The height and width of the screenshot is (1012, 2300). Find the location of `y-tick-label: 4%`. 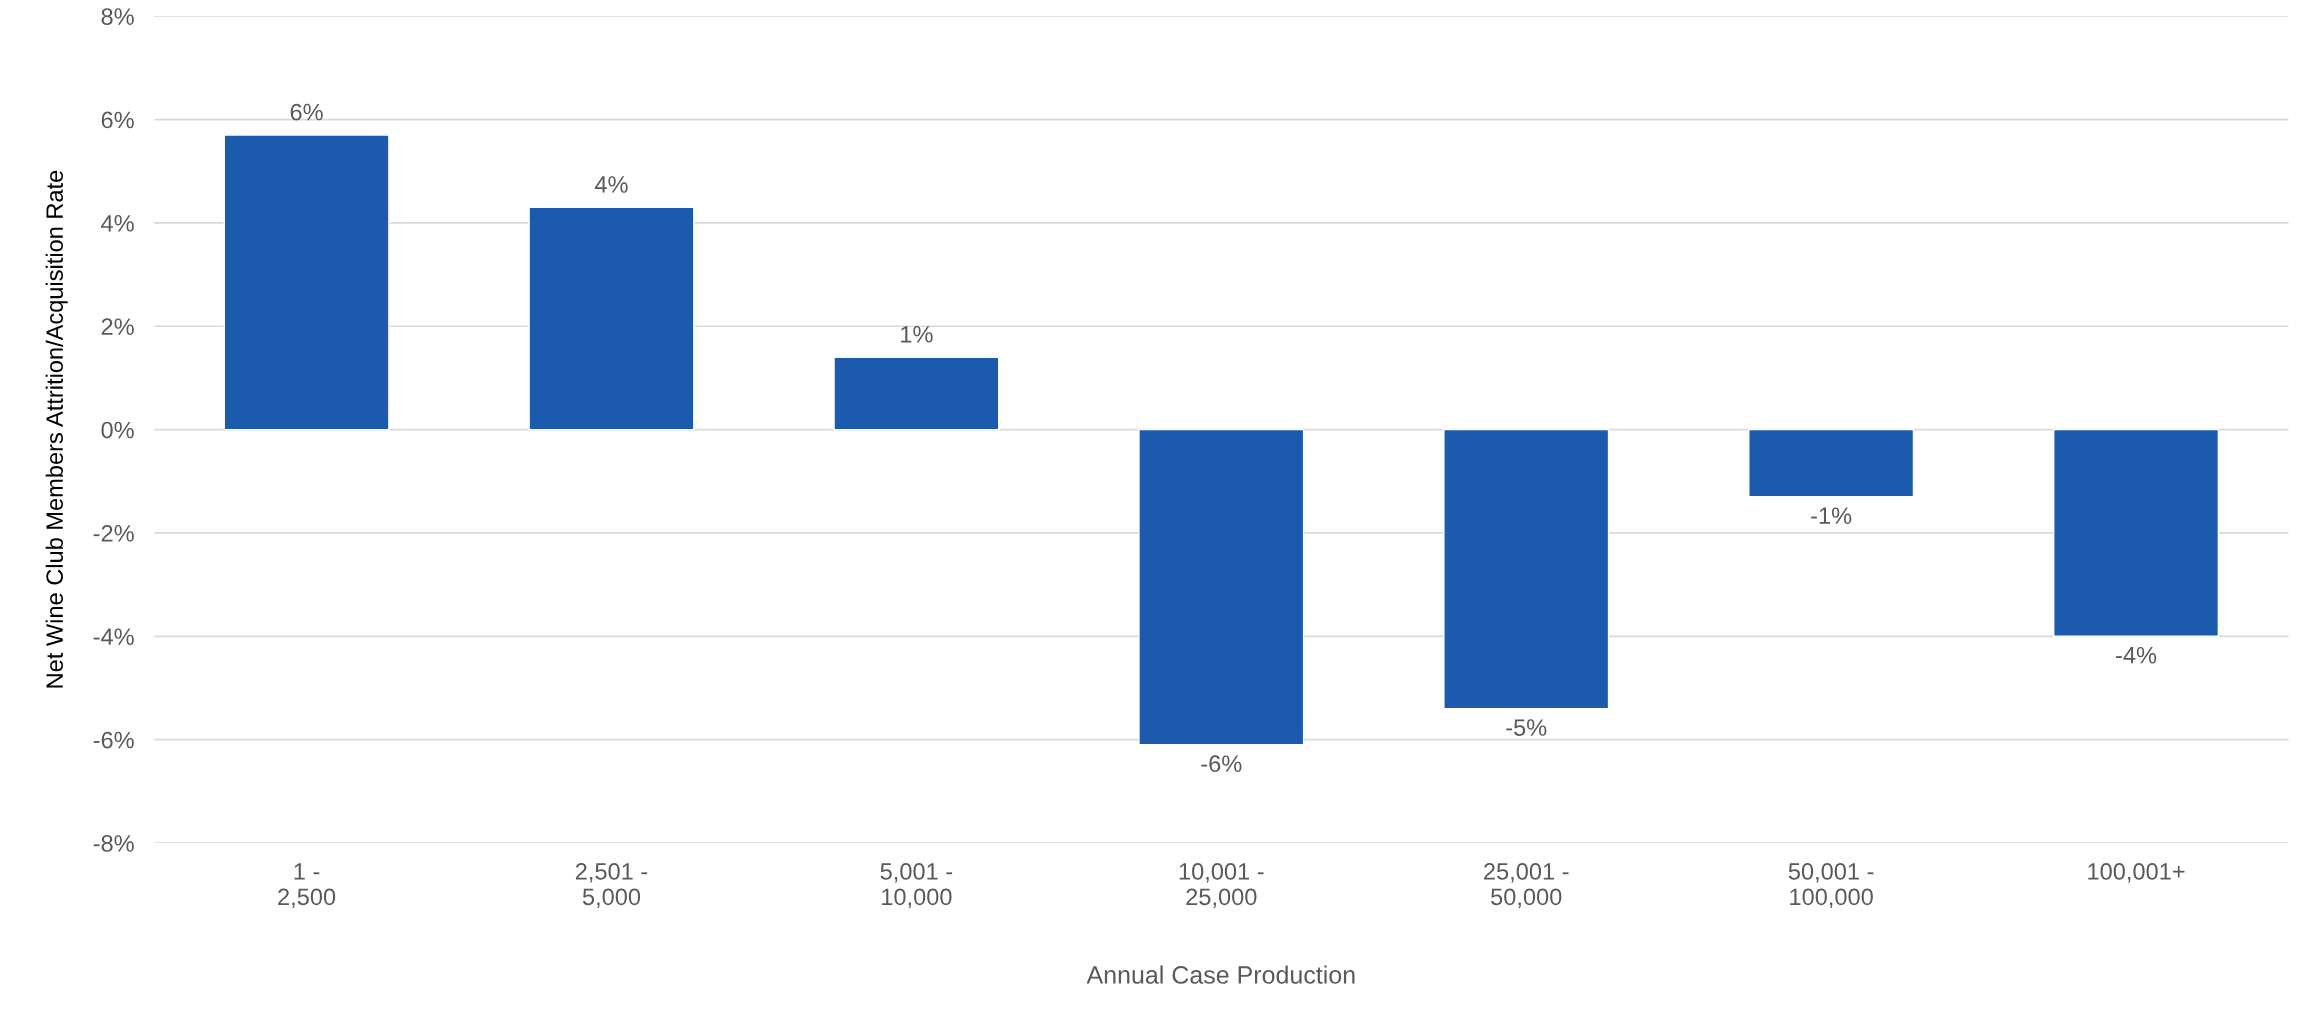

y-tick-label: 4% is located at coordinates (117, 223).